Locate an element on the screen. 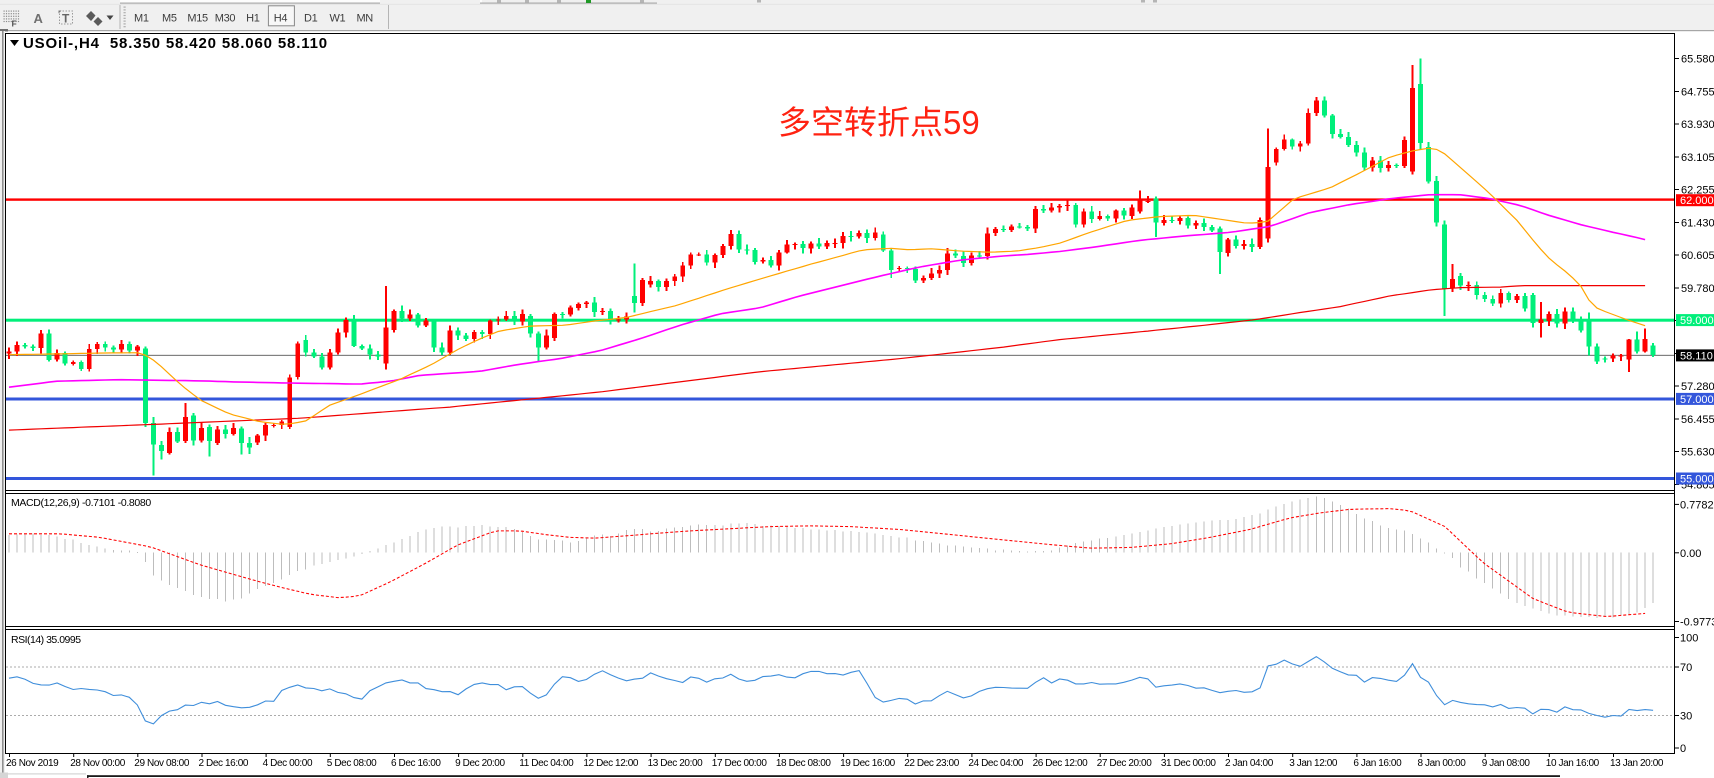 This screenshot has height=778, width=1714. svg-text: 12 Dec 12:00 is located at coordinates (611, 763).